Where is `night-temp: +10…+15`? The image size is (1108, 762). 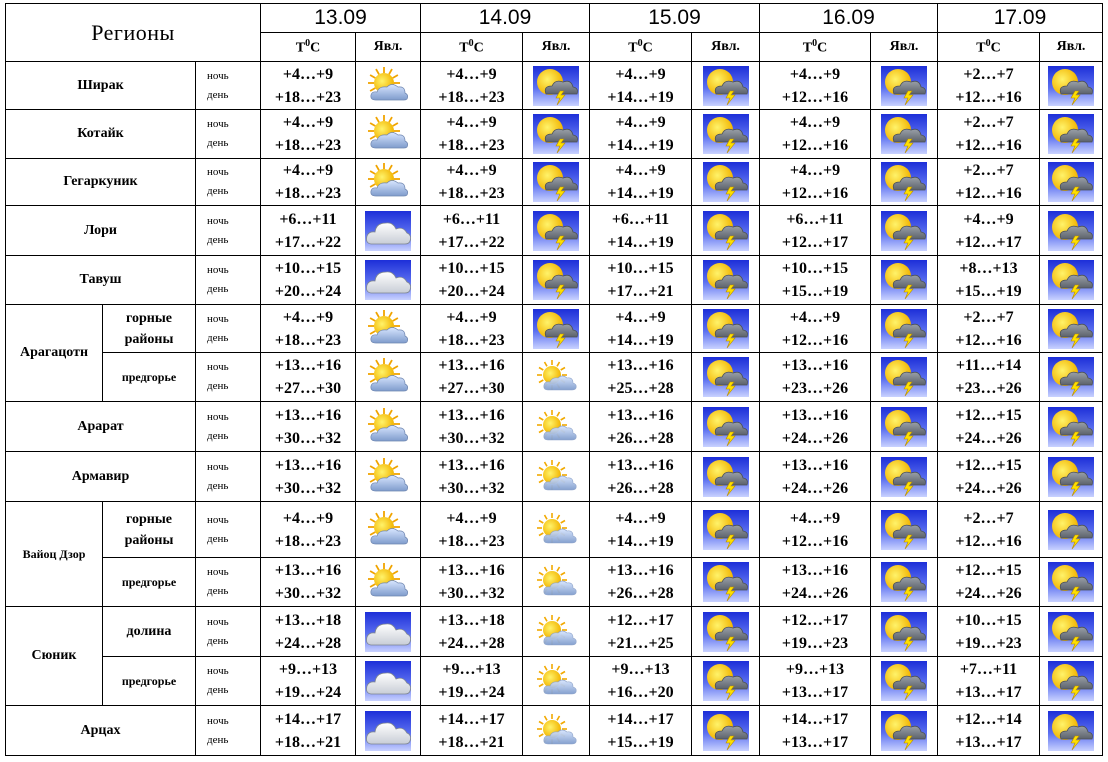 night-temp: +10…+15 is located at coordinates (640, 268).